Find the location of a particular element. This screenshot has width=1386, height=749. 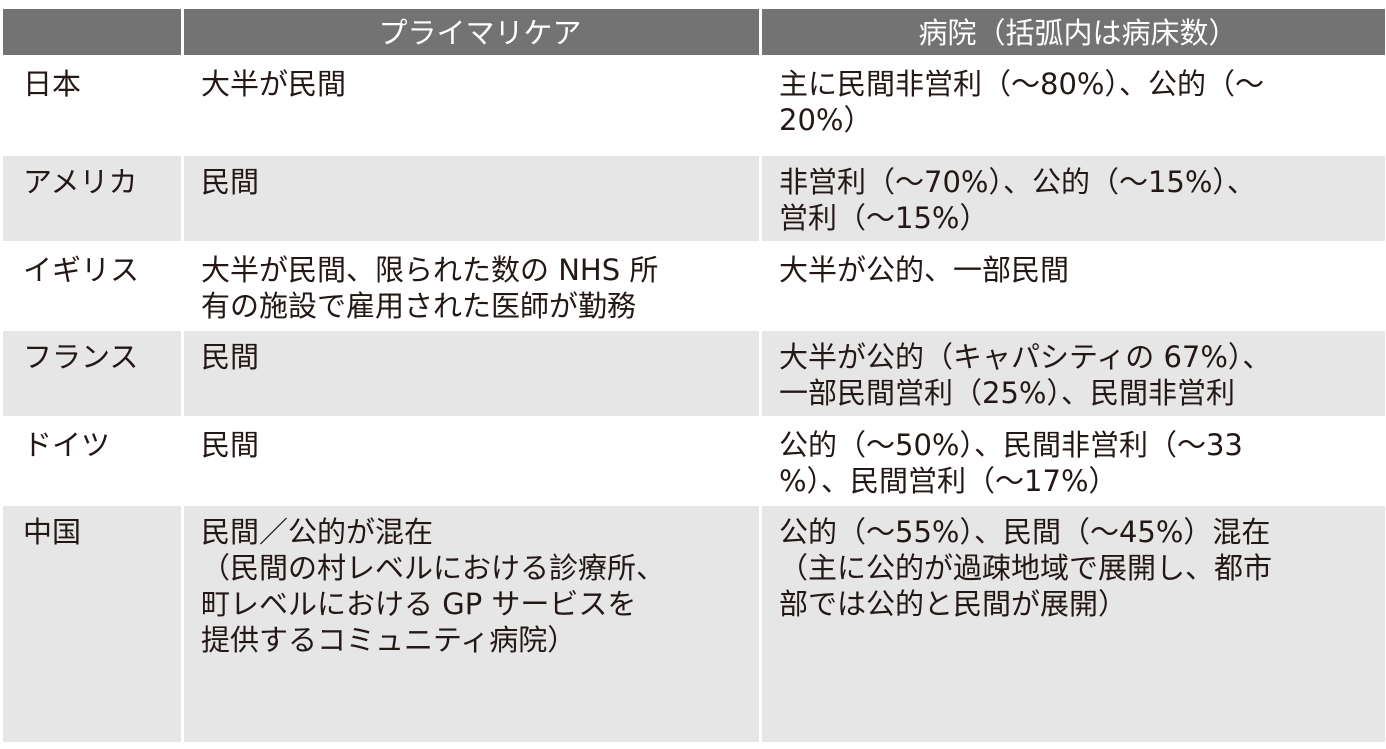

cell-line: 大半が公的（キャパシティの 67%）、 is located at coordinates (1025, 357).